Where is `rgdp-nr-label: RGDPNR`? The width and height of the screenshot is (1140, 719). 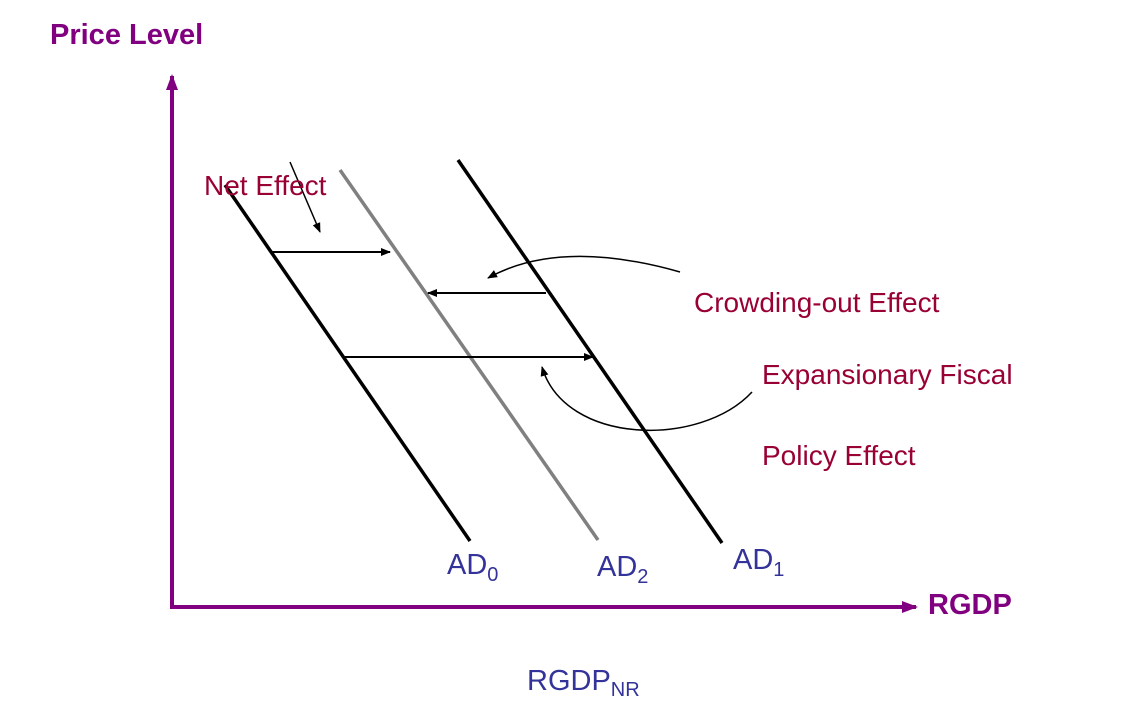 rgdp-nr-label: RGDPNR is located at coordinates (583, 683).